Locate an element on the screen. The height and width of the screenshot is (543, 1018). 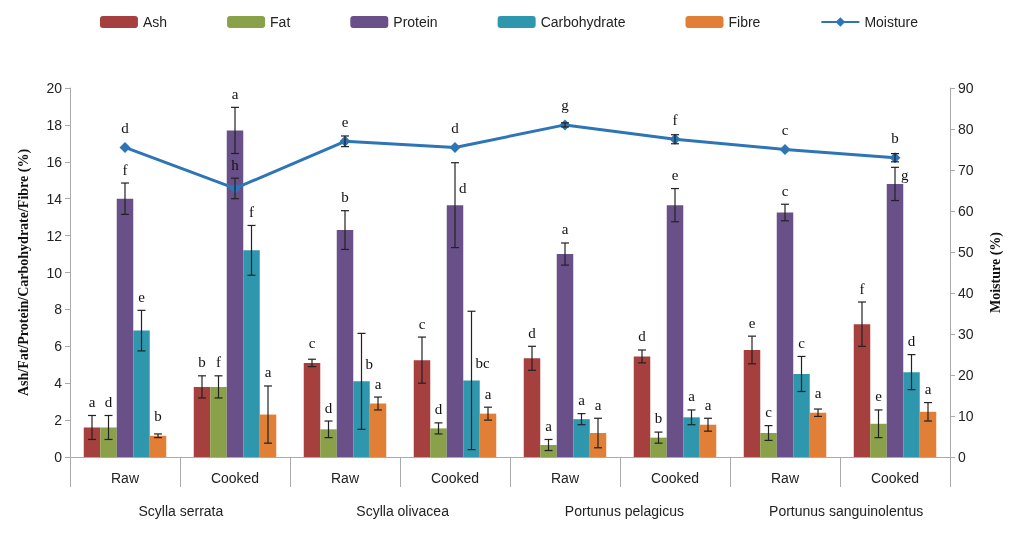
y-tick-label: 10 is located at coordinates (54, 272).